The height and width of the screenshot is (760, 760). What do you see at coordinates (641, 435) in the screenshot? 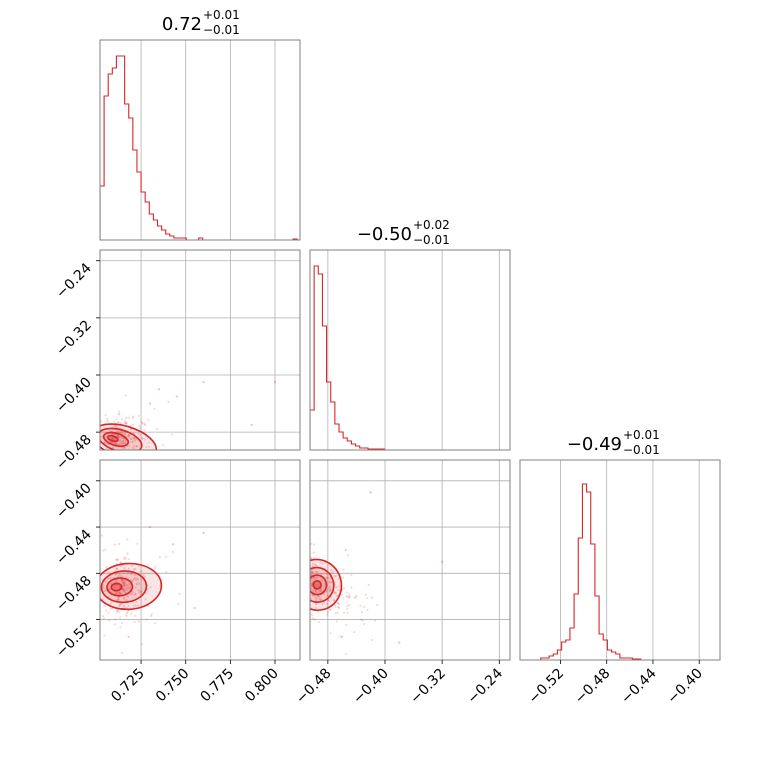
I see `title-plus: +0.01` at bounding box center [641, 435].